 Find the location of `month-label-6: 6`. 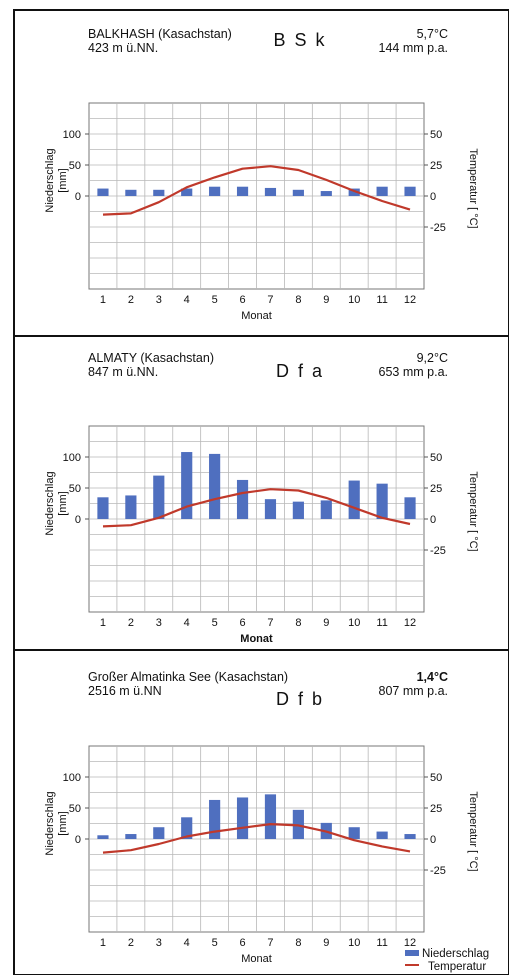

month-label-6: 6 is located at coordinates (242, 943).